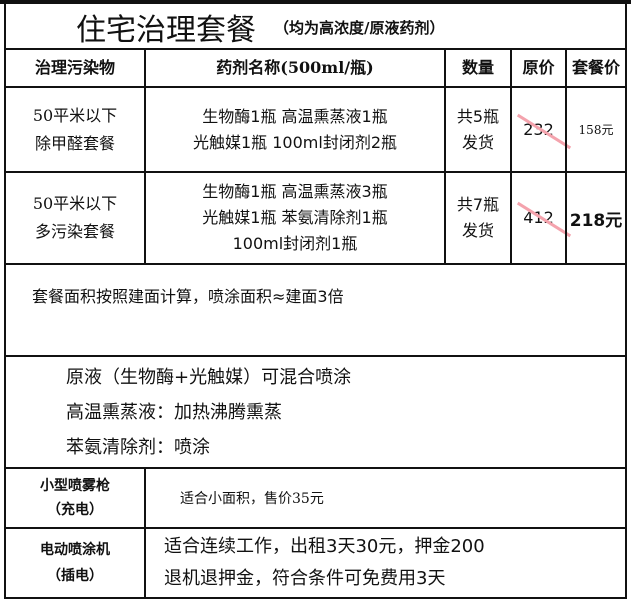 Image resolution: width=631 pixels, height=599 pixels. What do you see at coordinates (295, 191) in the screenshot?
I see `line: 生物酶1瓶 高温熏蒸液3瓶` at bounding box center [295, 191].